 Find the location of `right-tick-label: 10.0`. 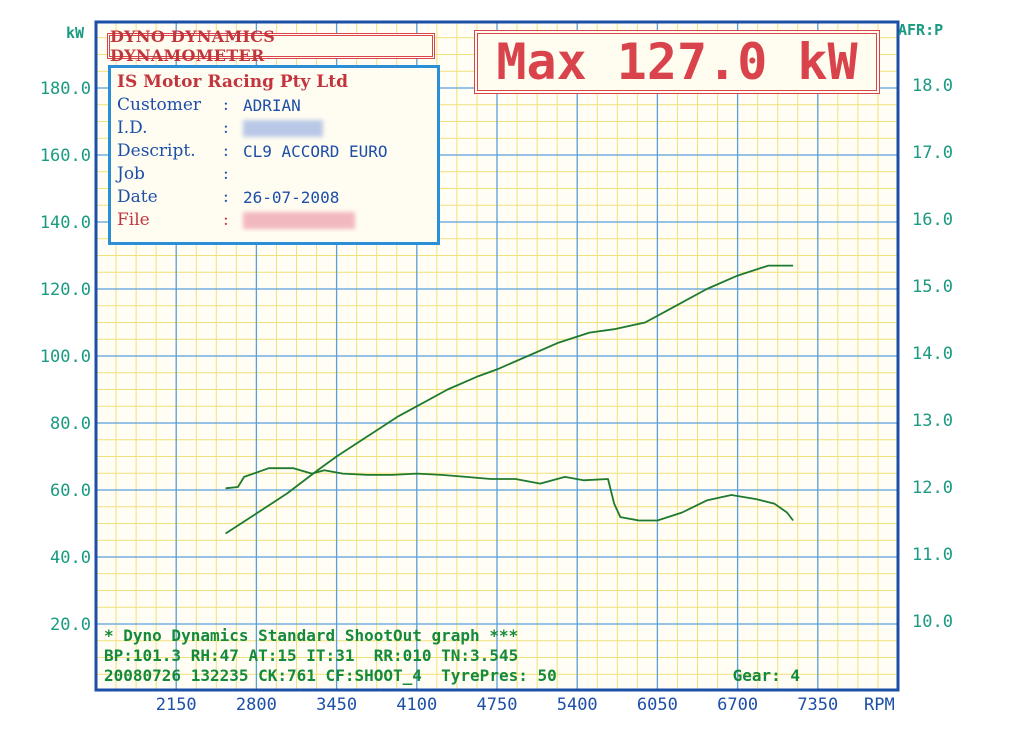

right-tick-label: 10.0 is located at coordinates (932, 622).